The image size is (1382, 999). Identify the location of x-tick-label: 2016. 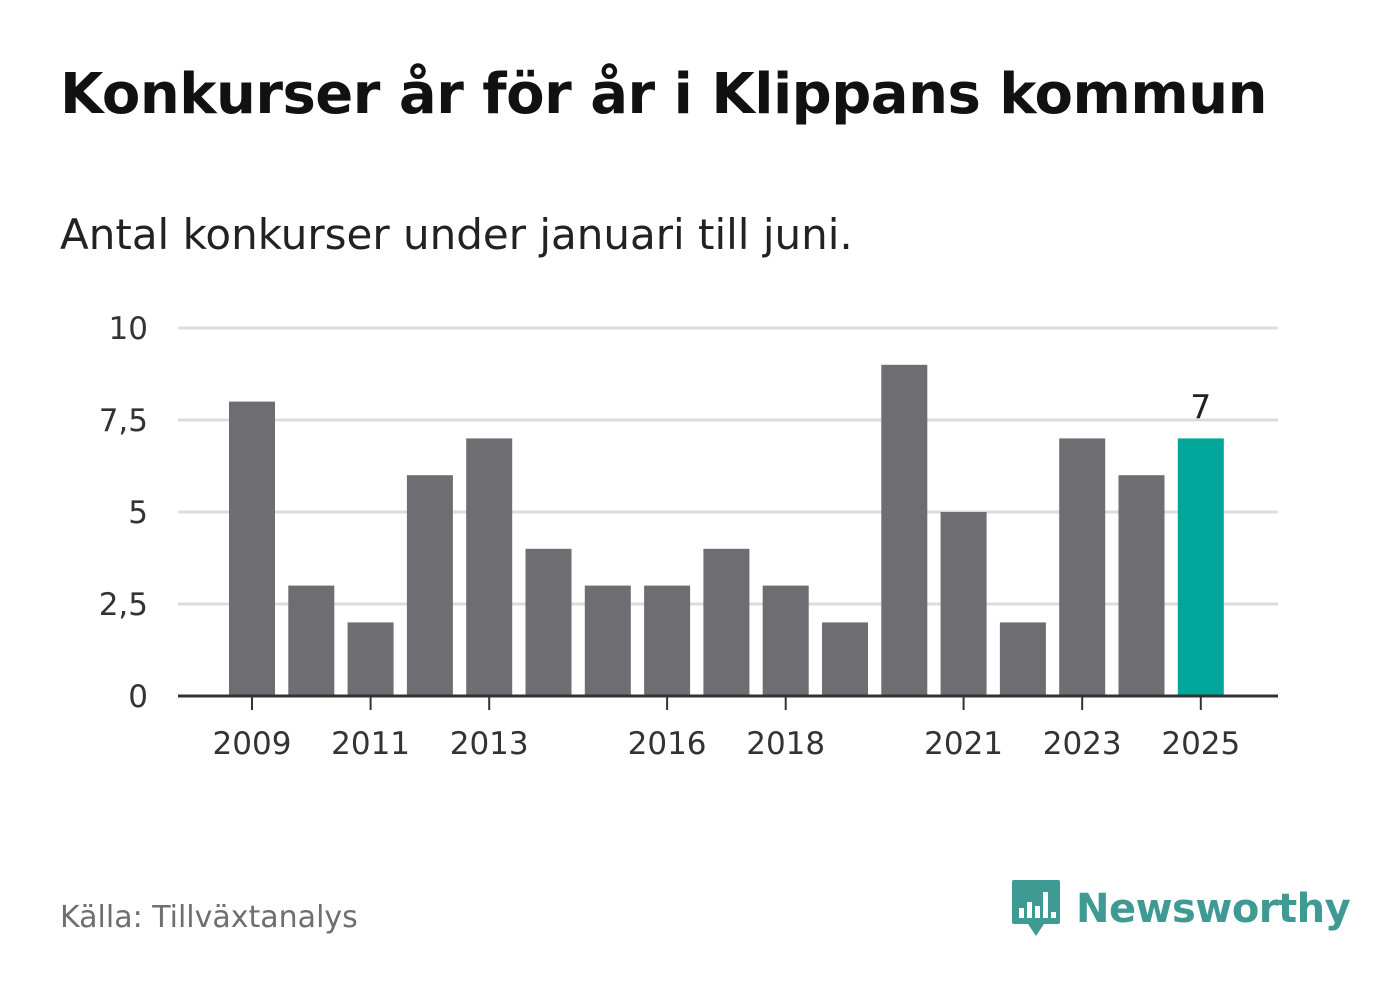
(667, 744).